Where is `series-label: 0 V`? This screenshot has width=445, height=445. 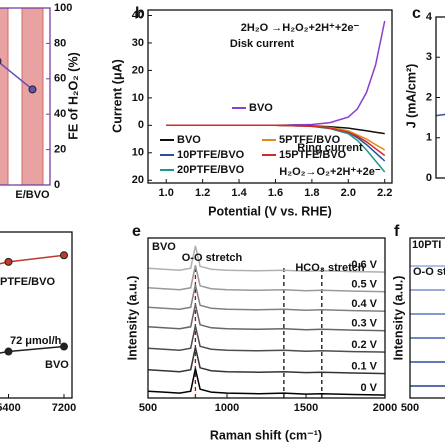 series-label: 0 V is located at coordinates (368, 388).